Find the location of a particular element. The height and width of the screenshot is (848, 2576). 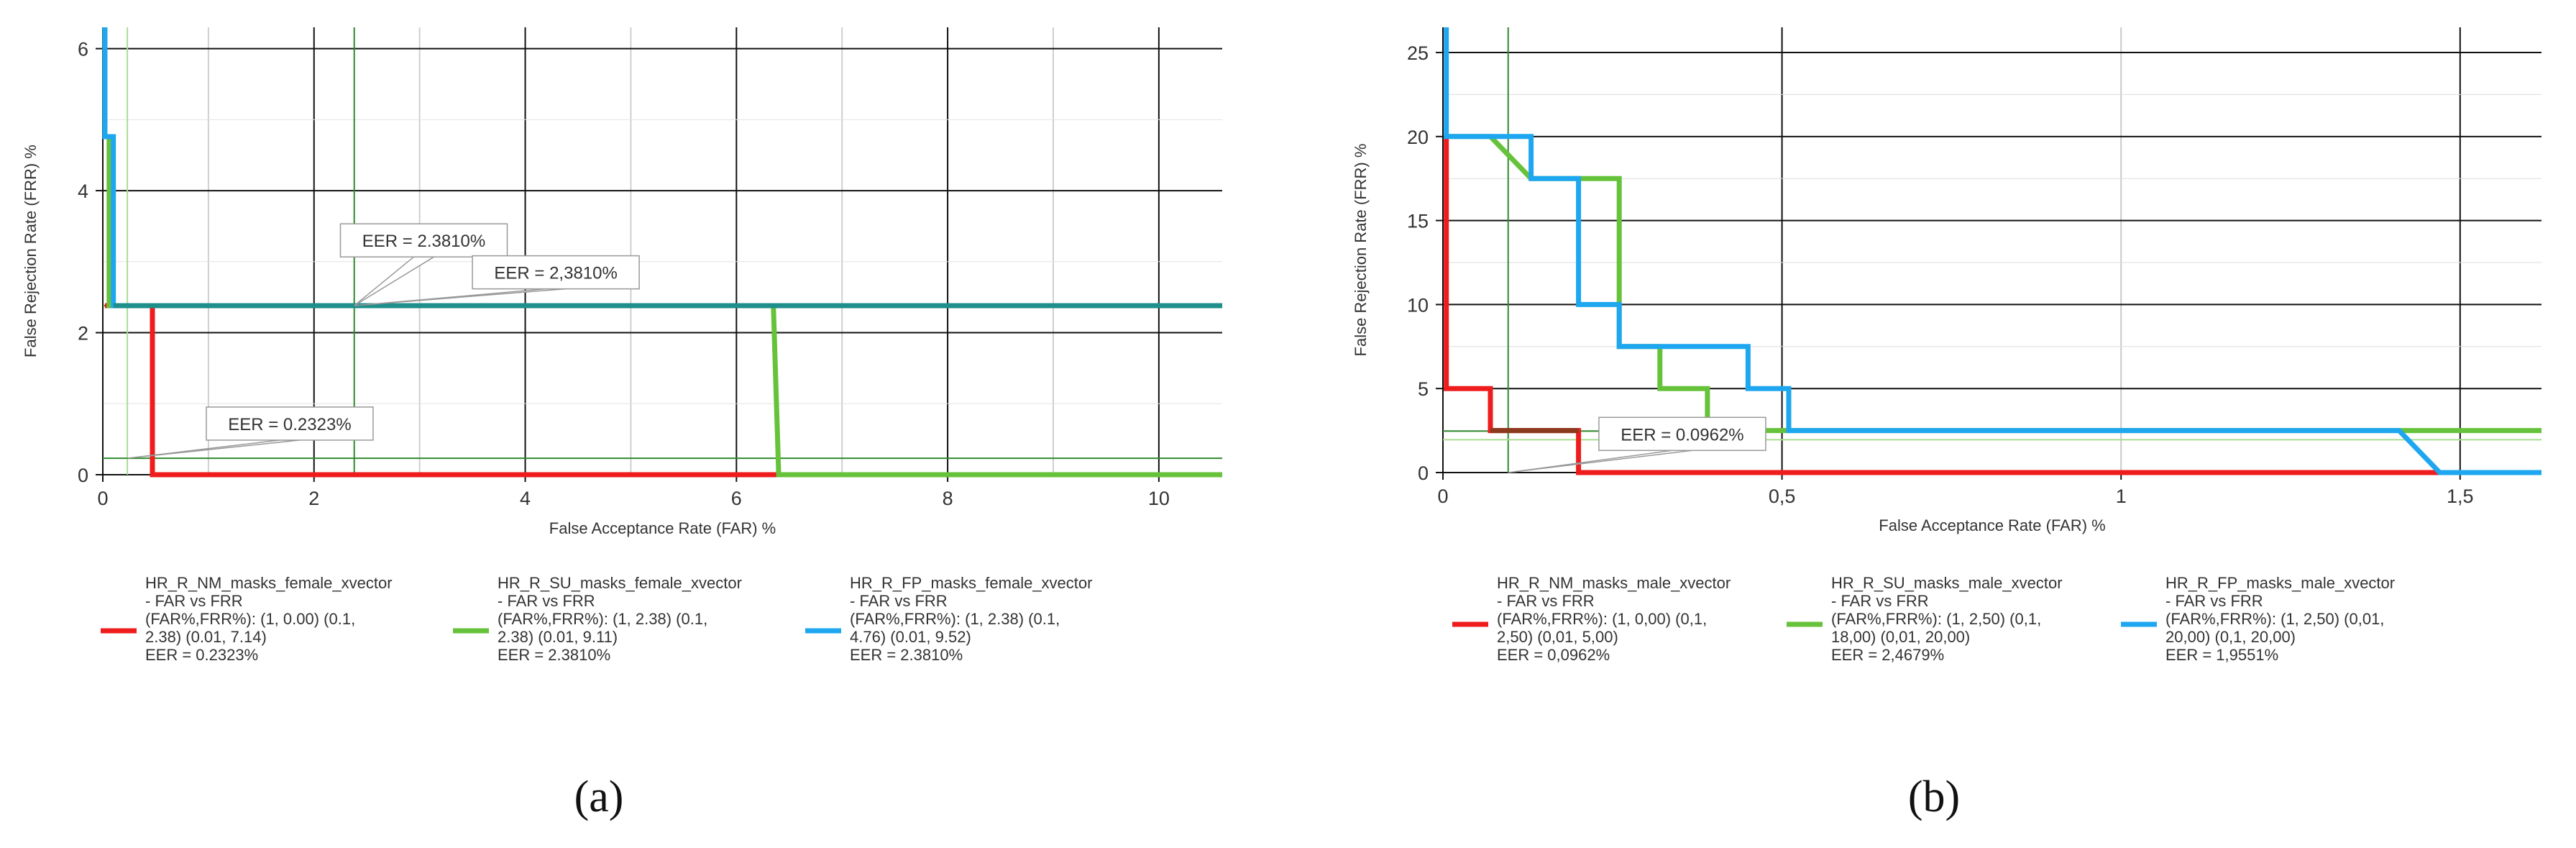

b-legend-text-1: HR_R_NM_masks_male_xvector is located at coordinates (1614, 583).